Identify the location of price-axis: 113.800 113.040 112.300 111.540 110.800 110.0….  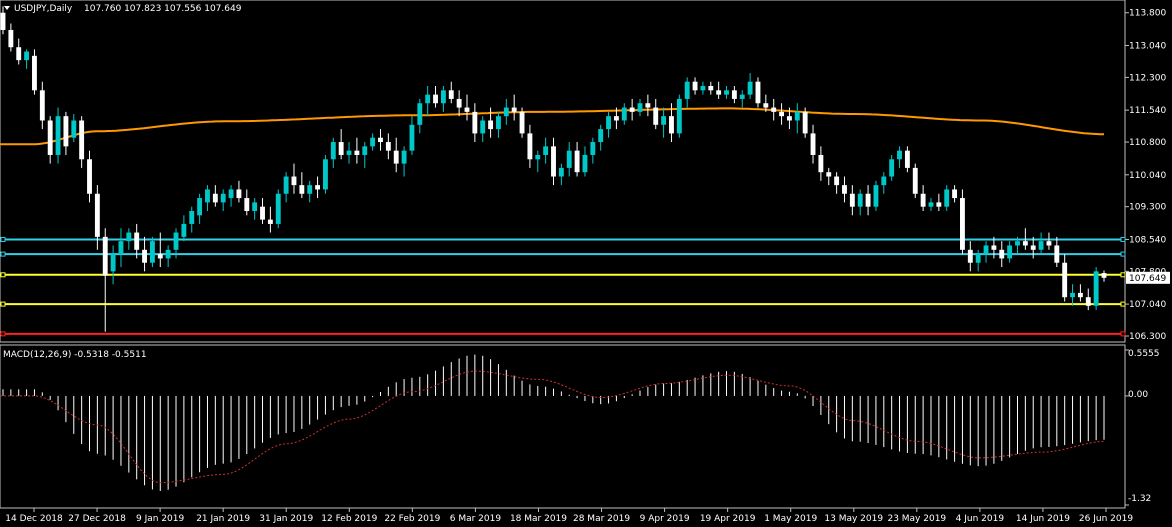
(1145, 175).